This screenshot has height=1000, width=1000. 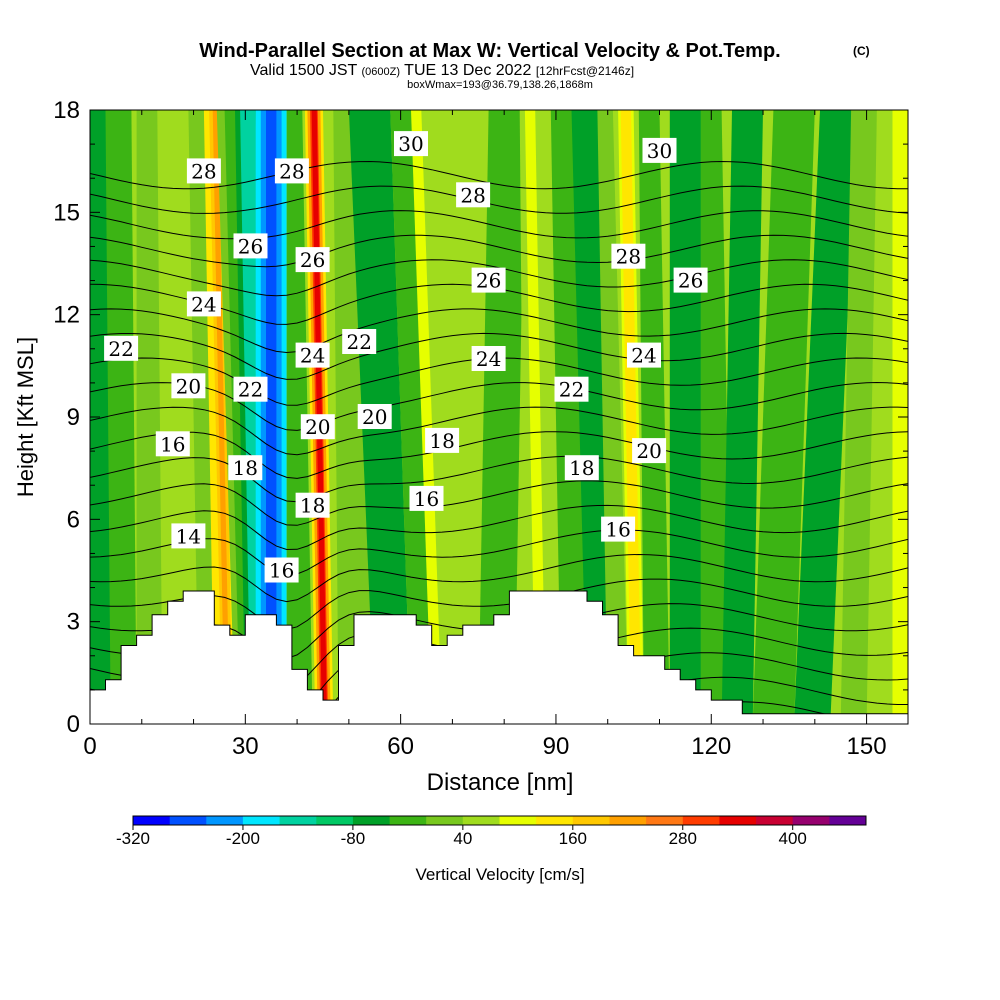 I want to click on contour-label: 14, so click(x=188, y=536).